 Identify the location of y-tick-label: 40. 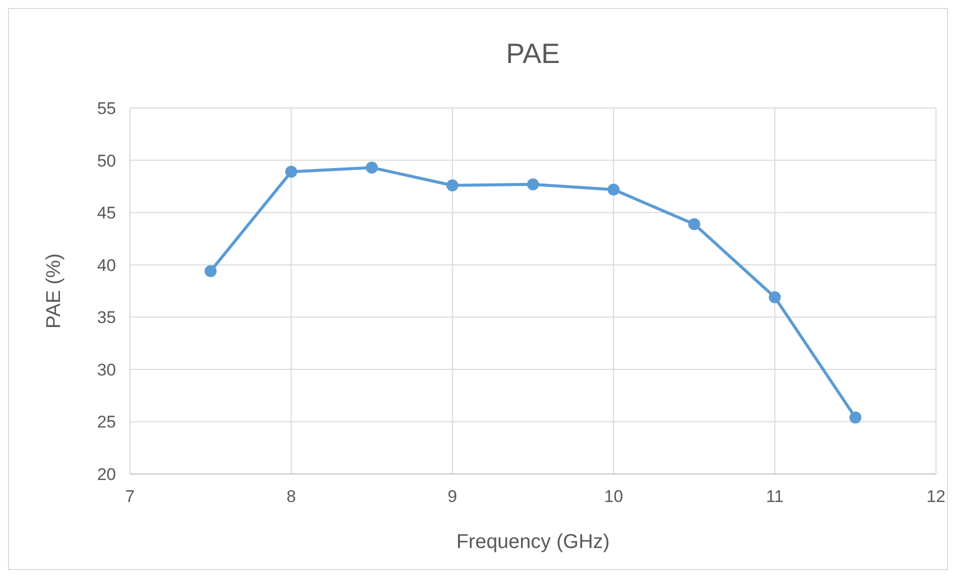
(106, 265).